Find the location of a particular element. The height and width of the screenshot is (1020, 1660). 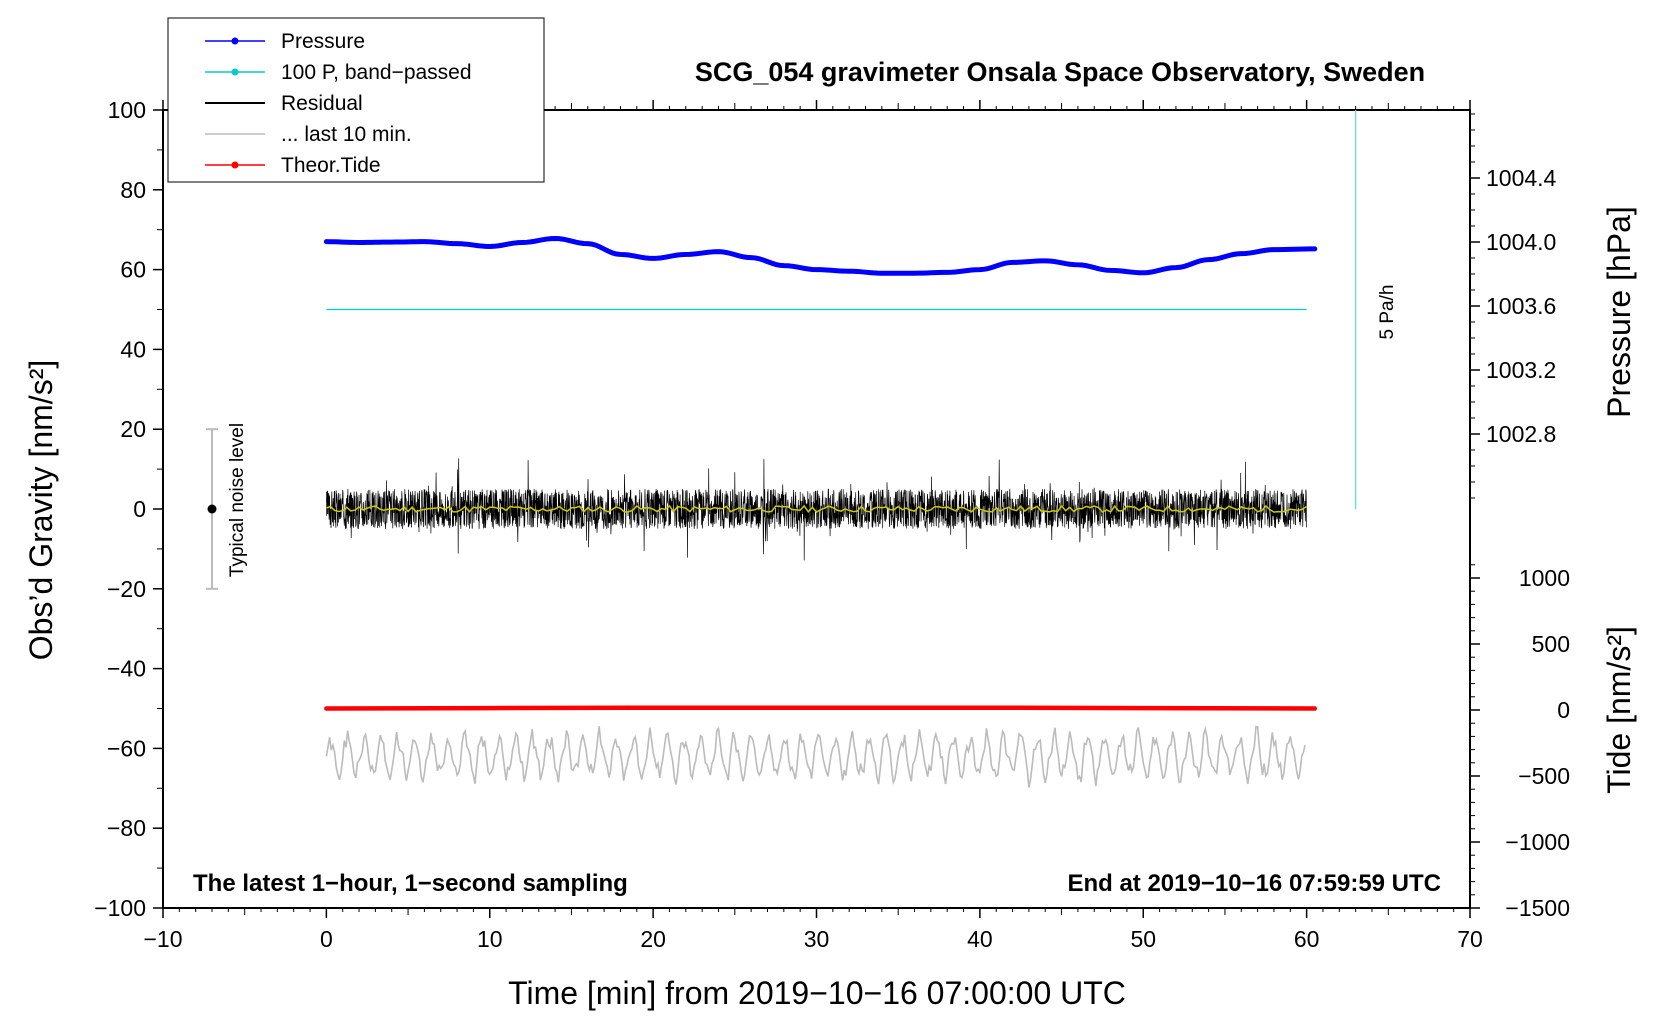

y-axis-title-left: Obs’d Gravity [nm/s²] is located at coordinates (41, 510).